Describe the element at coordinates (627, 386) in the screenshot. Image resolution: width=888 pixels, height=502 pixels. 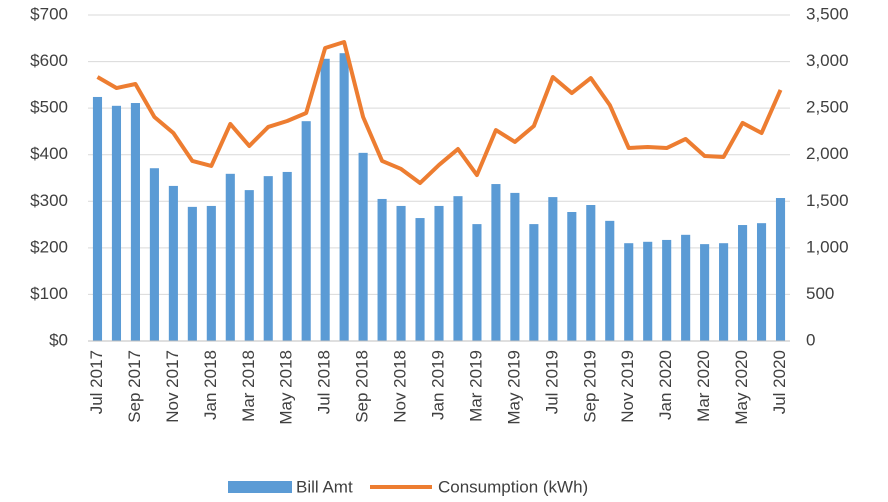
I see `x-tick-label: Nov 2019` at that location.